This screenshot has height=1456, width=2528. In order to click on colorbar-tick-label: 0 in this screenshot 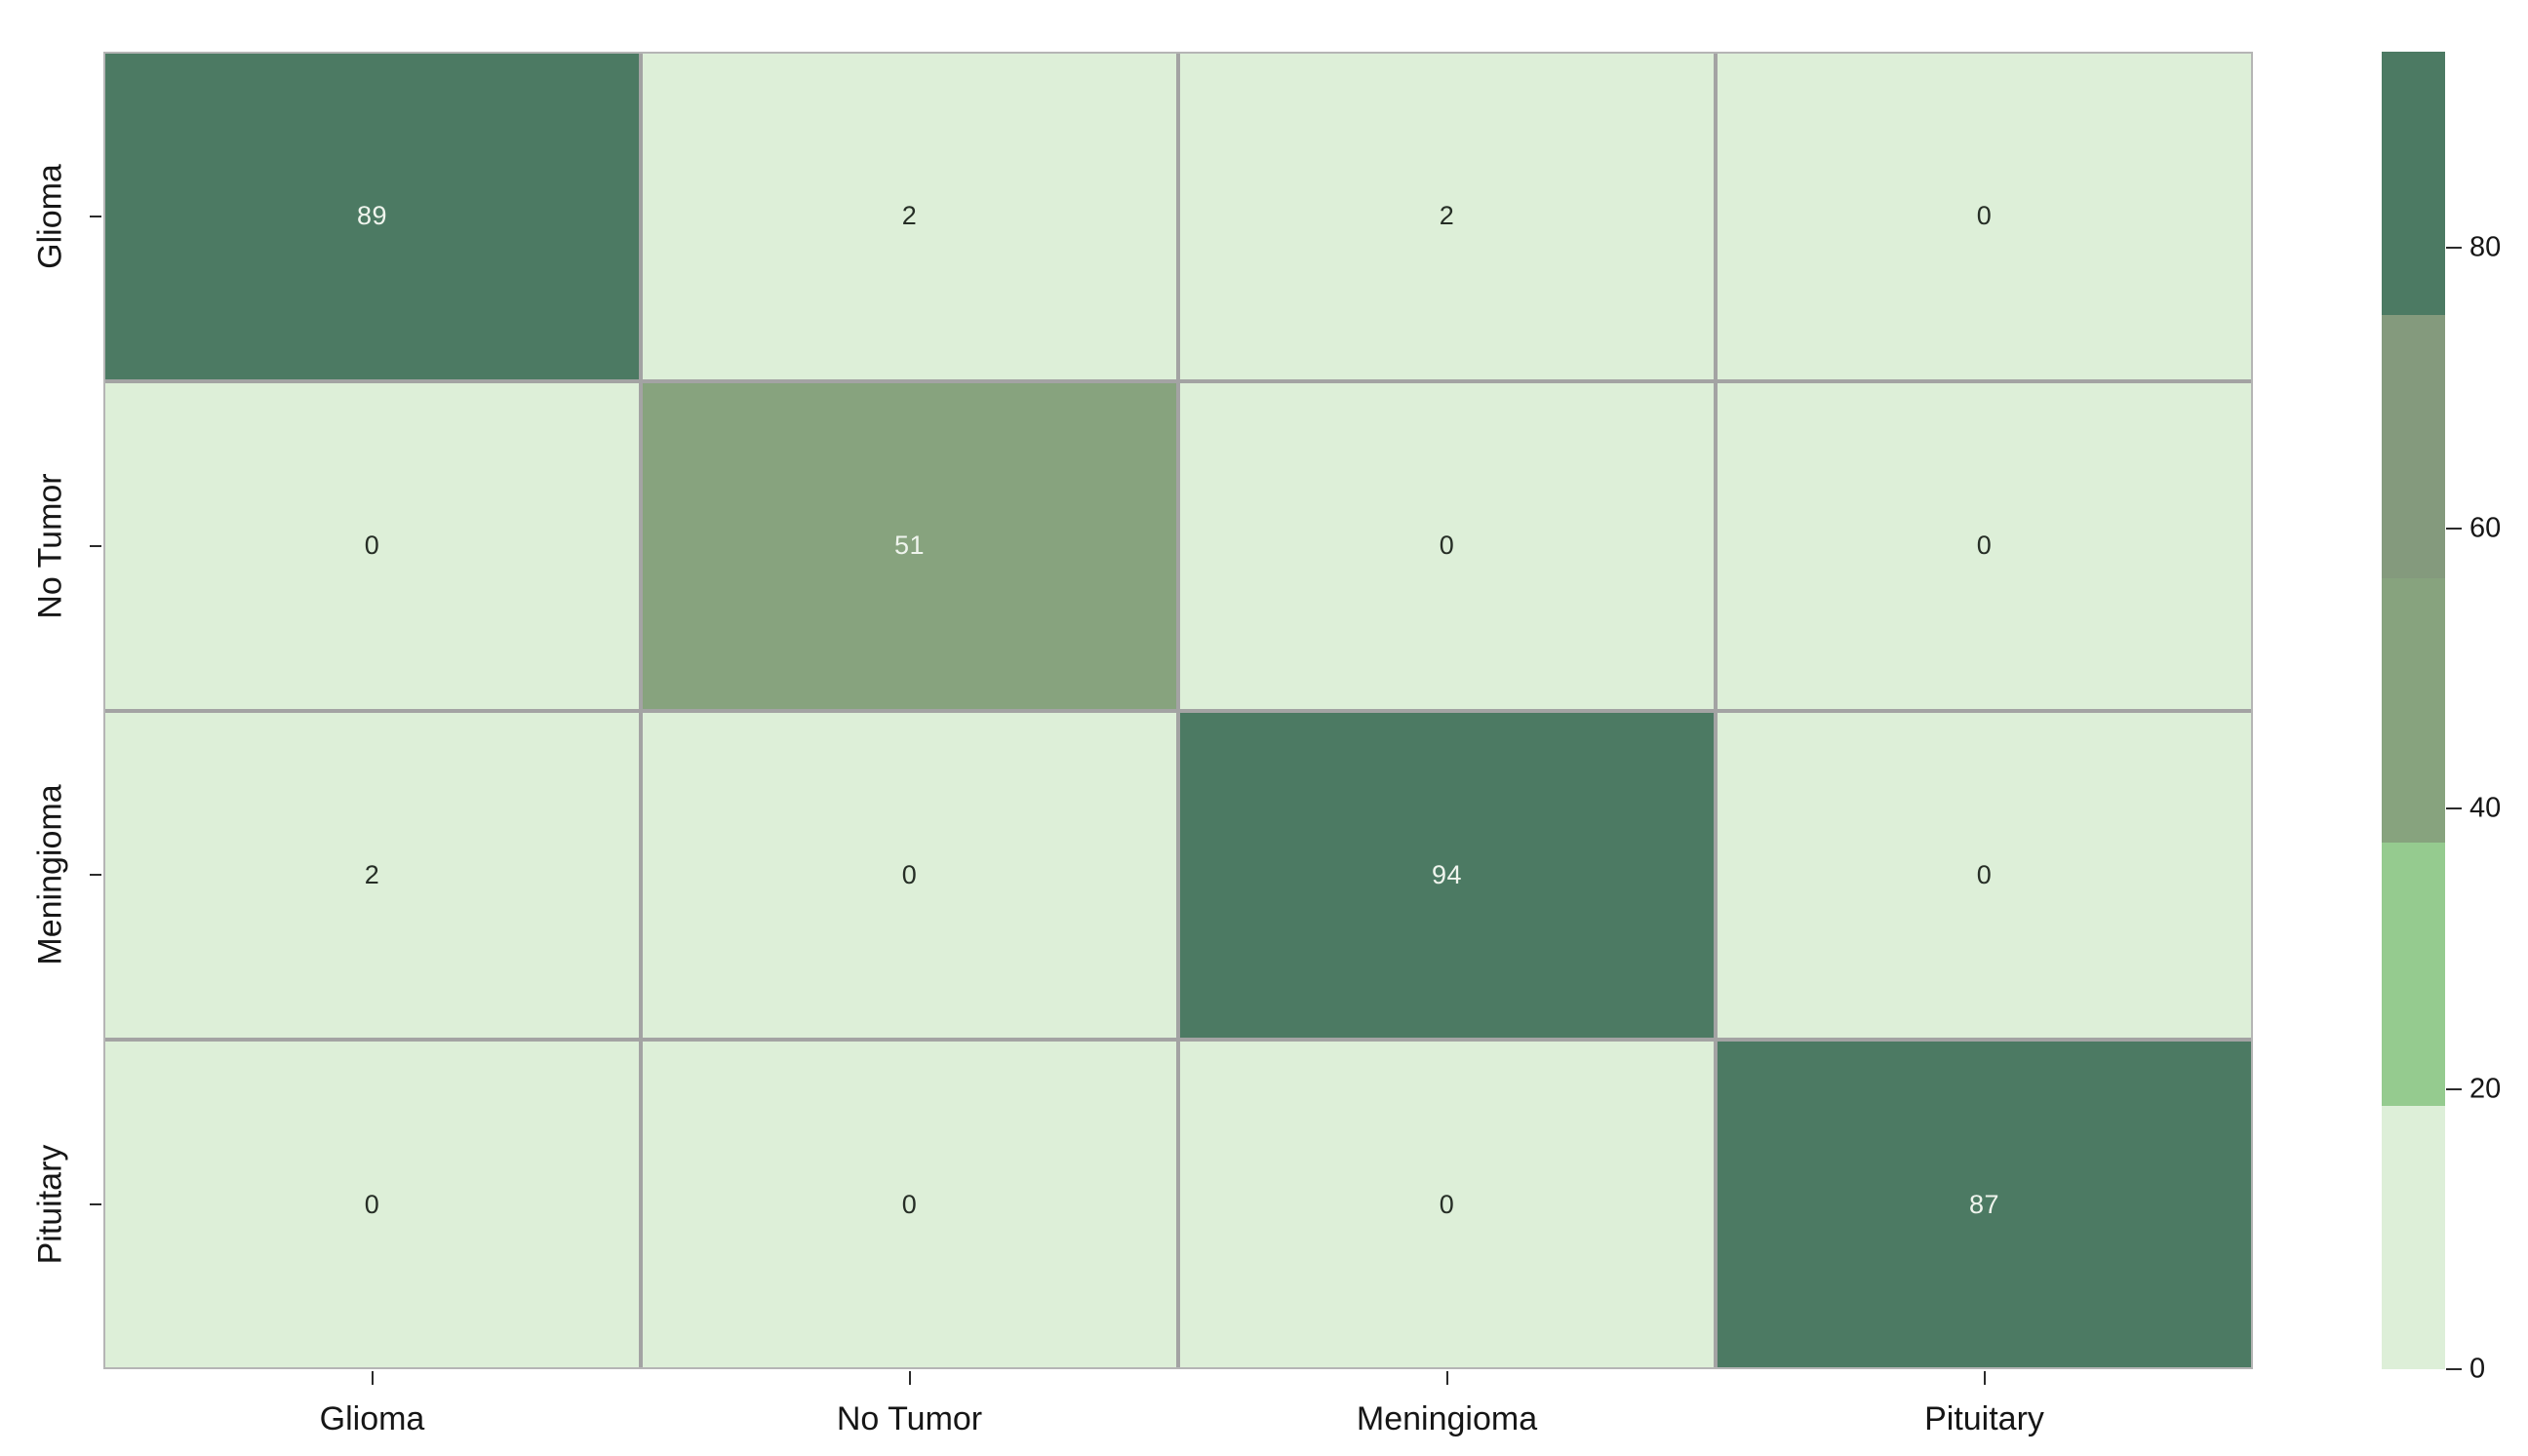, I will do `click(2477, 1369)`.